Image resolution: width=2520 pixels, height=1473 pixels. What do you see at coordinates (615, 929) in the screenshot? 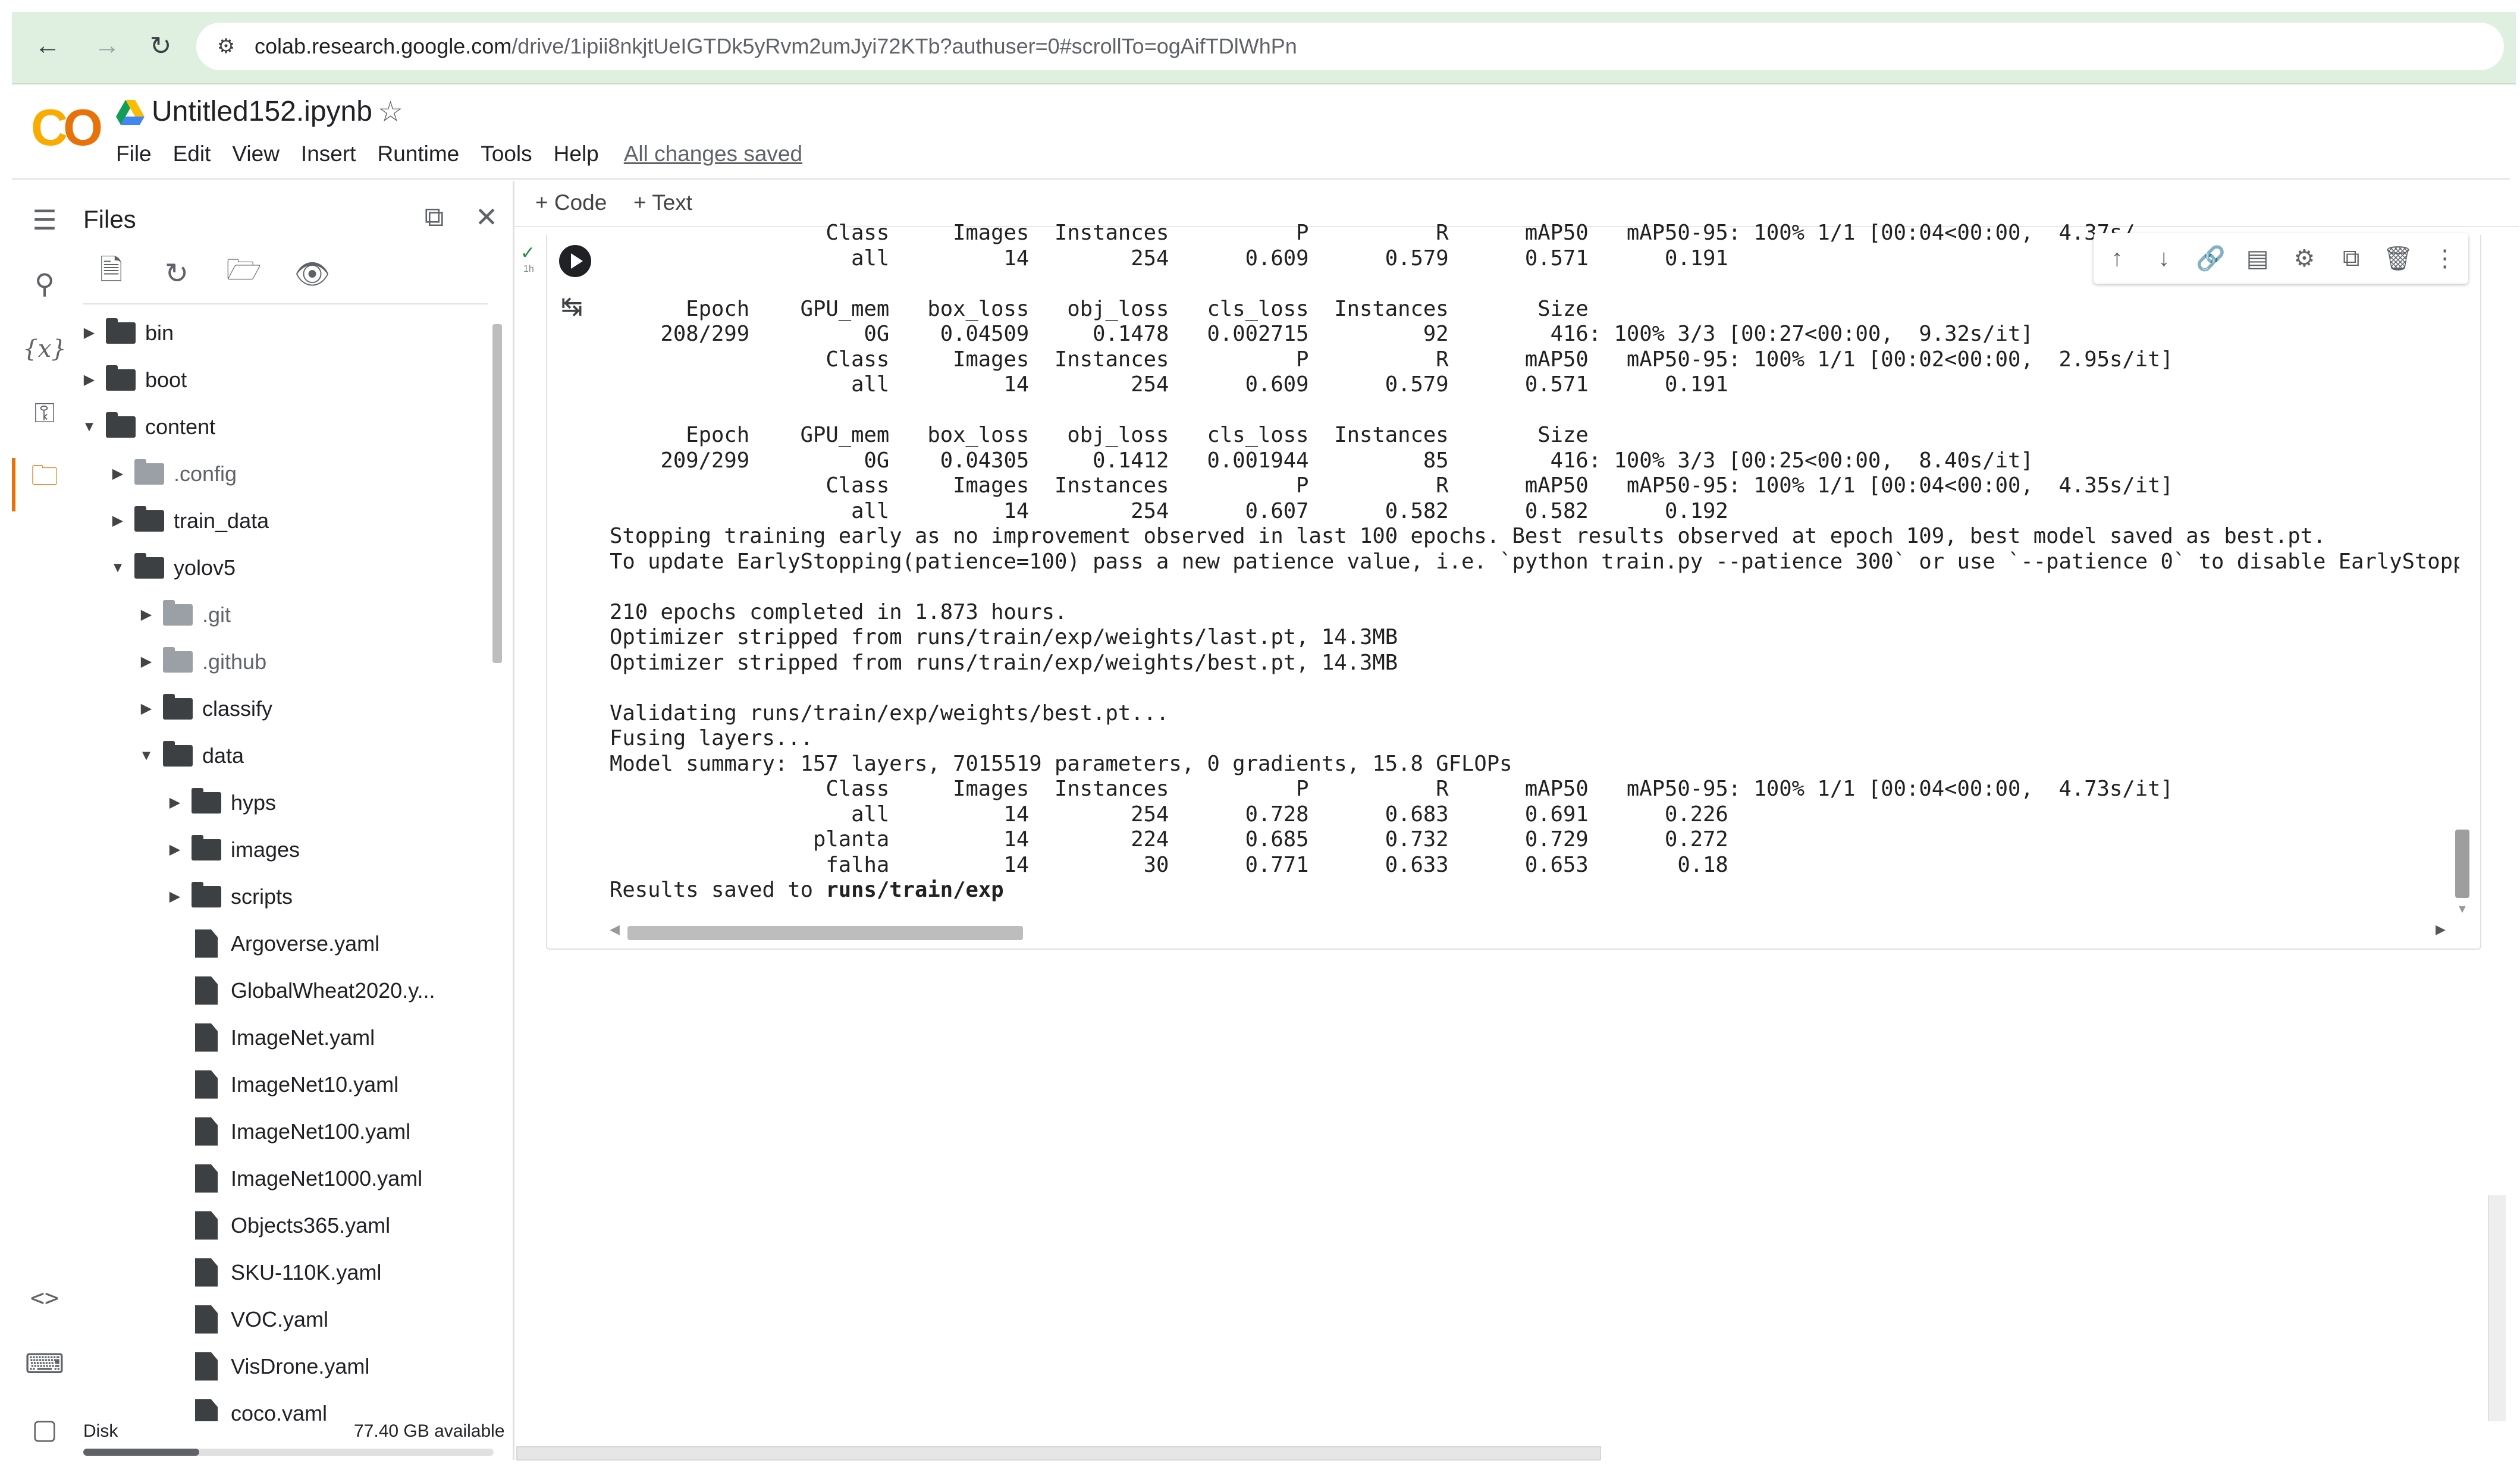
I see `scroll-left-arrow-icon: ◀` at bounding box center [615, 929].